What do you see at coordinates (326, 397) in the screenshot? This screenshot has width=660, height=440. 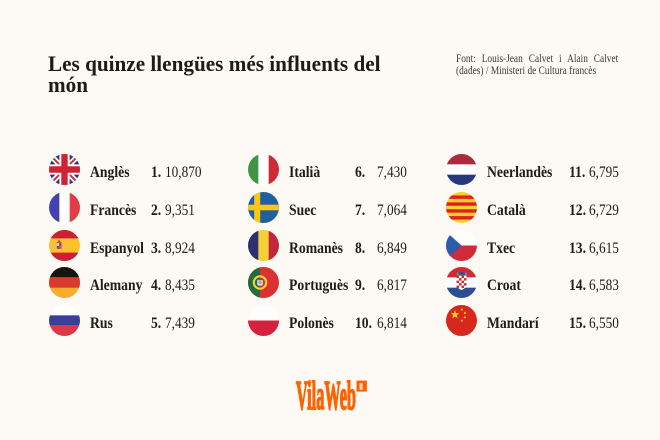 I see `svg-text: VilaWeb` at bounding box center [326, 397].